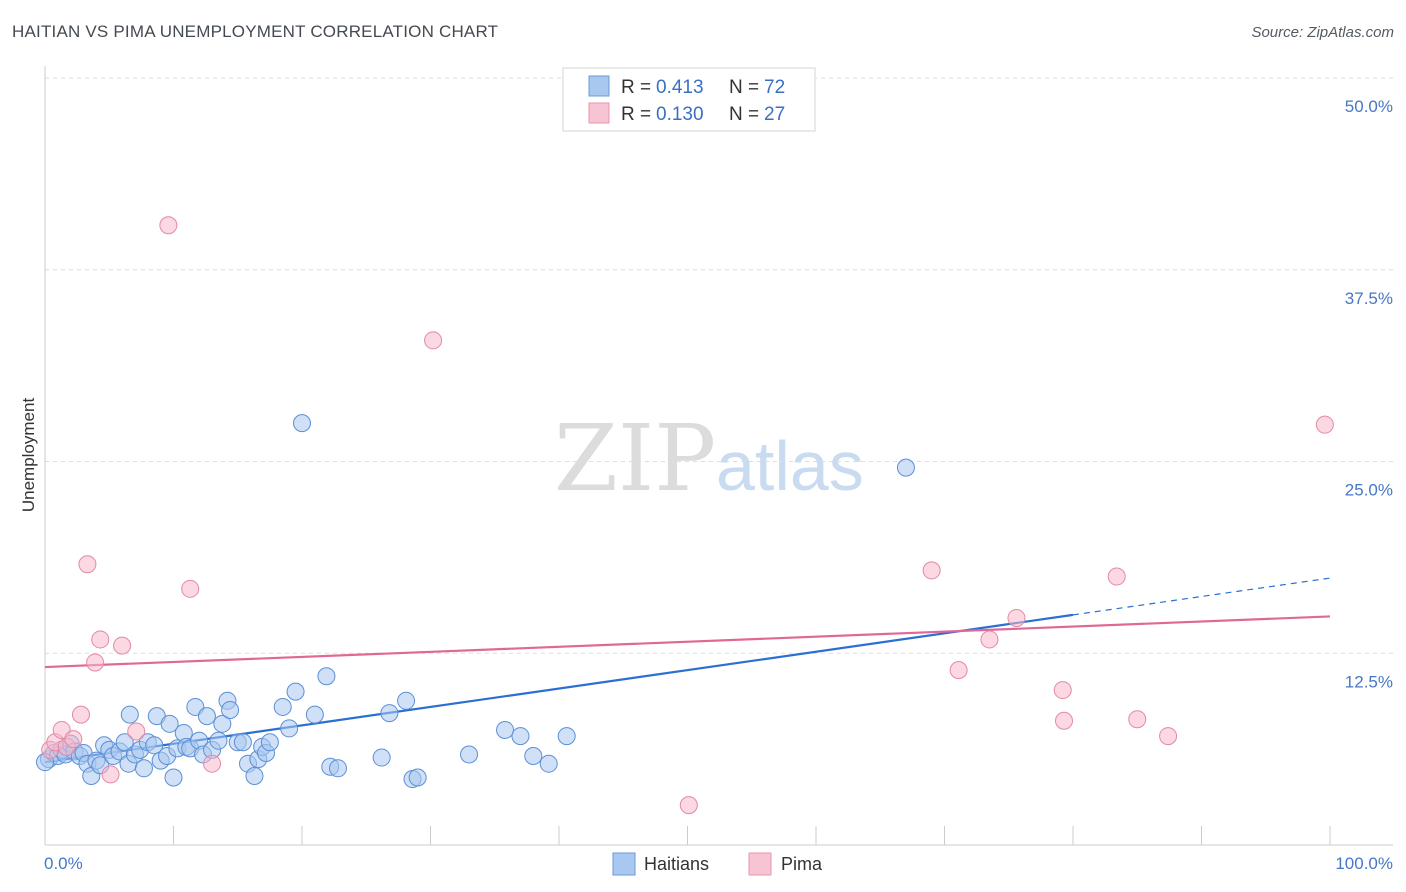 The width and height of the screenshot is (1406, 892). What do you see at coordinates (802, 864) in the screenshot?
I see `bottom-legend-label-pima: Pima` at bounding box center [802, 864].